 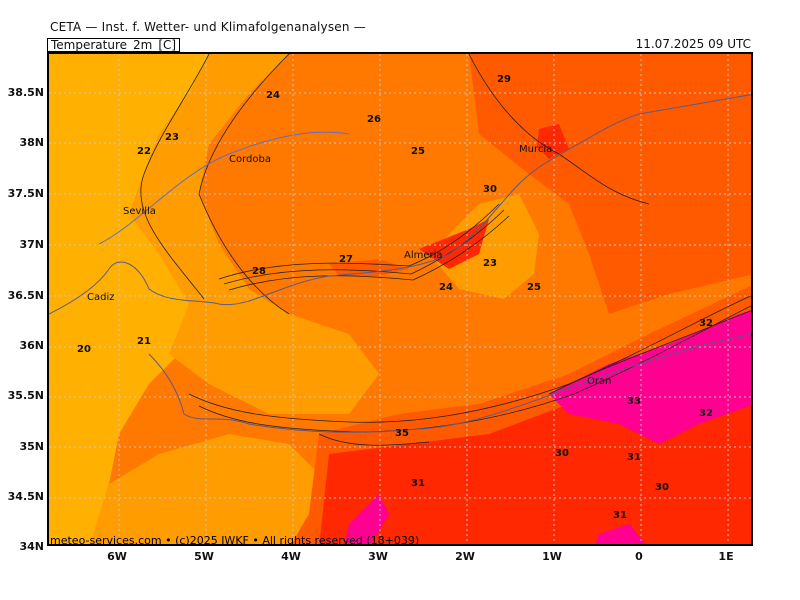 I want to click on lat-label: 36.5N, so click(x=25, y=295).